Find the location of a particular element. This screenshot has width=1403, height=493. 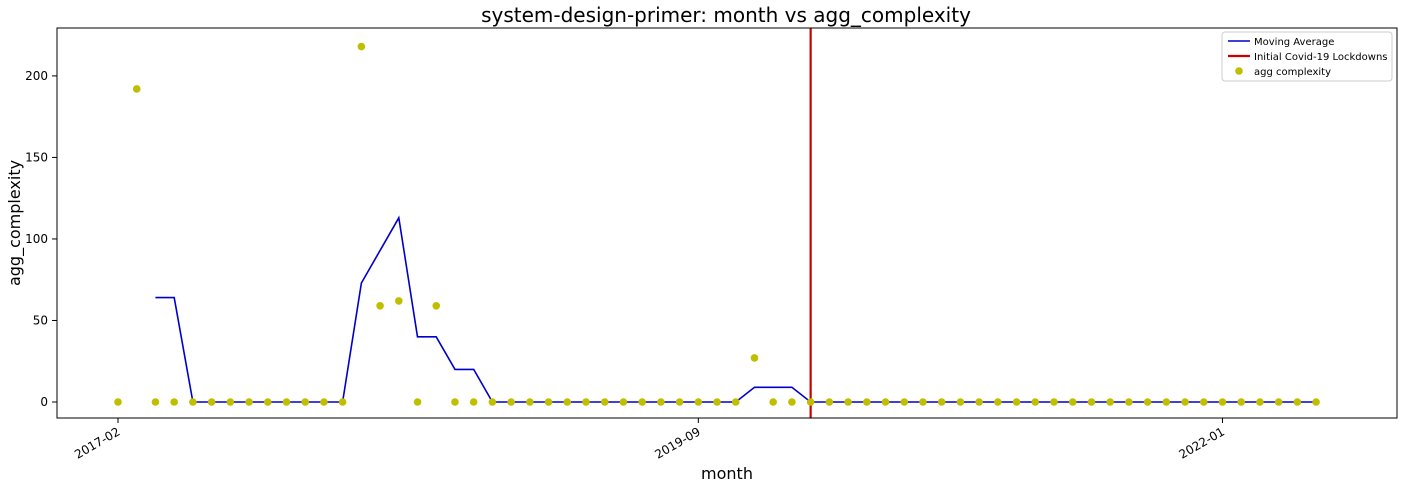

legend-scatter-swatch is located at coordinates (1239, 71).